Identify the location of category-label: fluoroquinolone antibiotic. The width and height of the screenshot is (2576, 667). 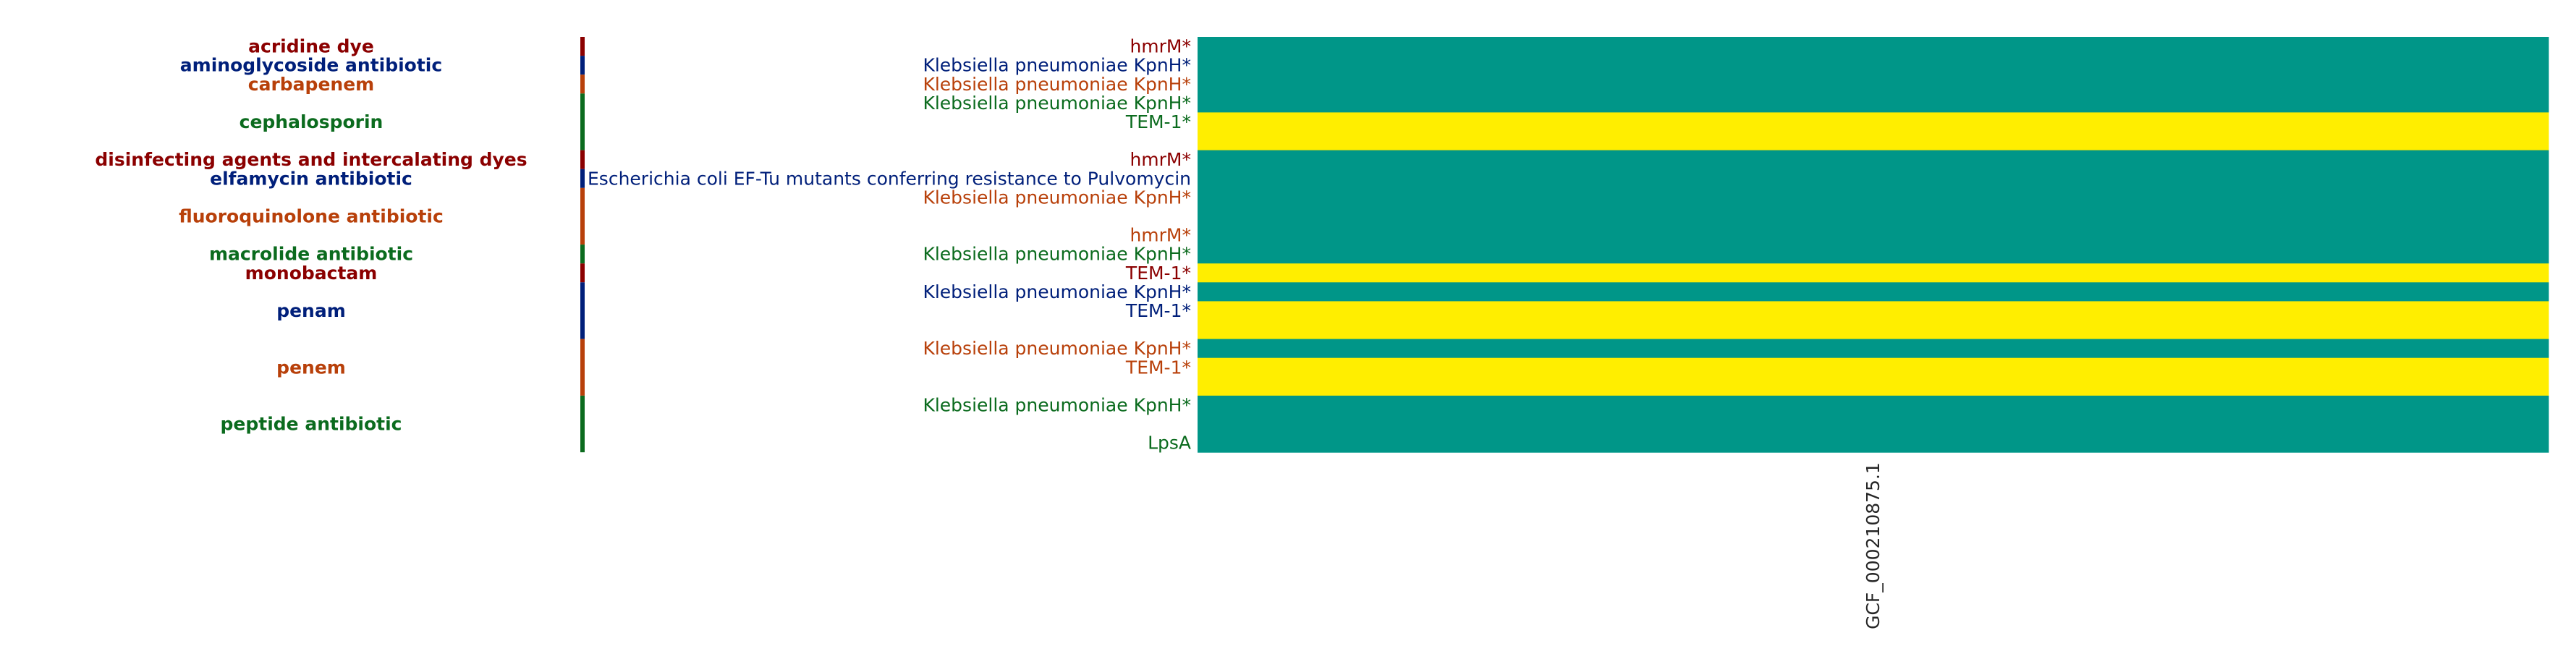
(311, 215).